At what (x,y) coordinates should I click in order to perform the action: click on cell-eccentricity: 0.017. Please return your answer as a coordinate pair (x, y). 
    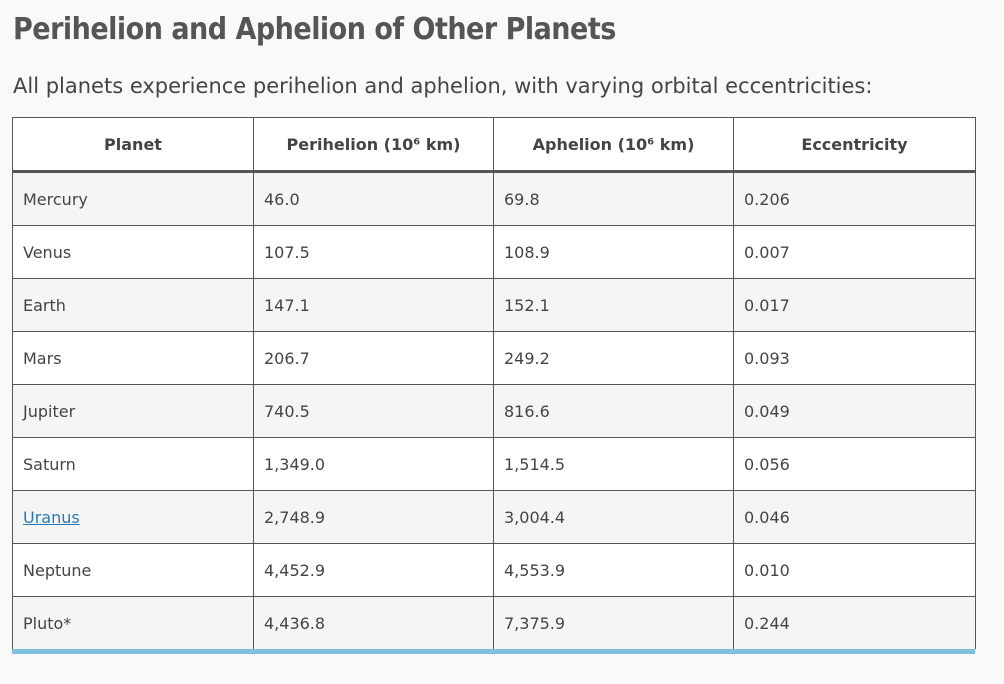
    Looking at the image, I should click on (854, 305).